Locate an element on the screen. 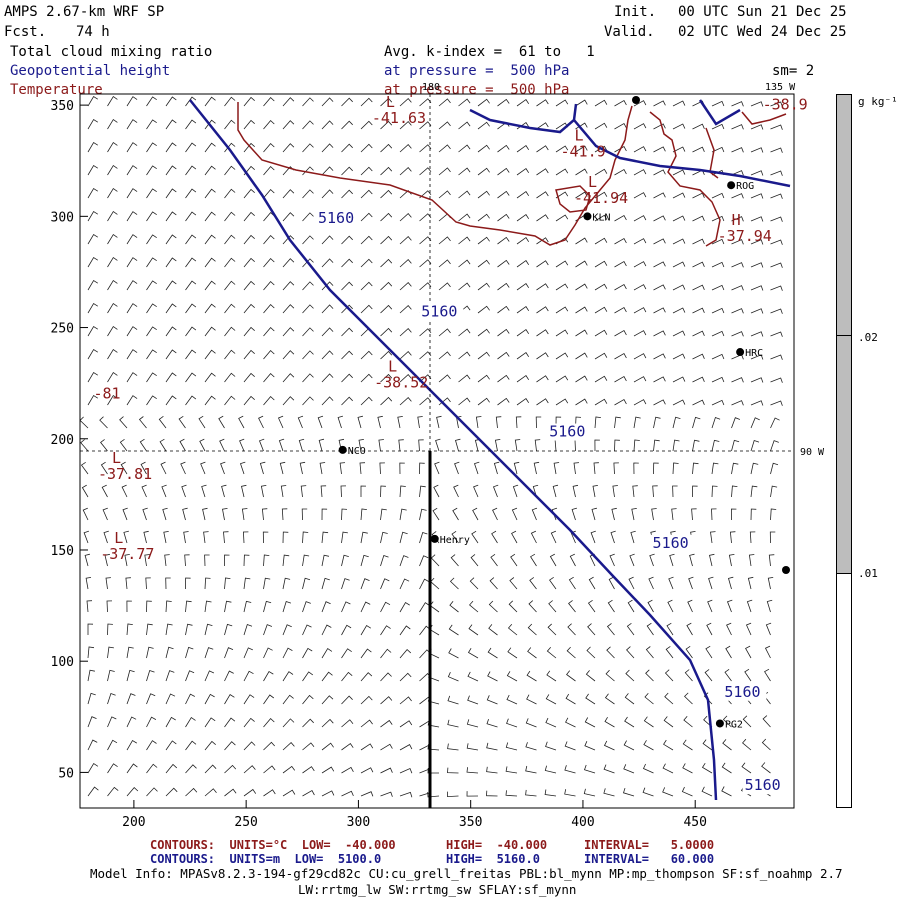  temp-contour-island is located at coordinates (573, 199).